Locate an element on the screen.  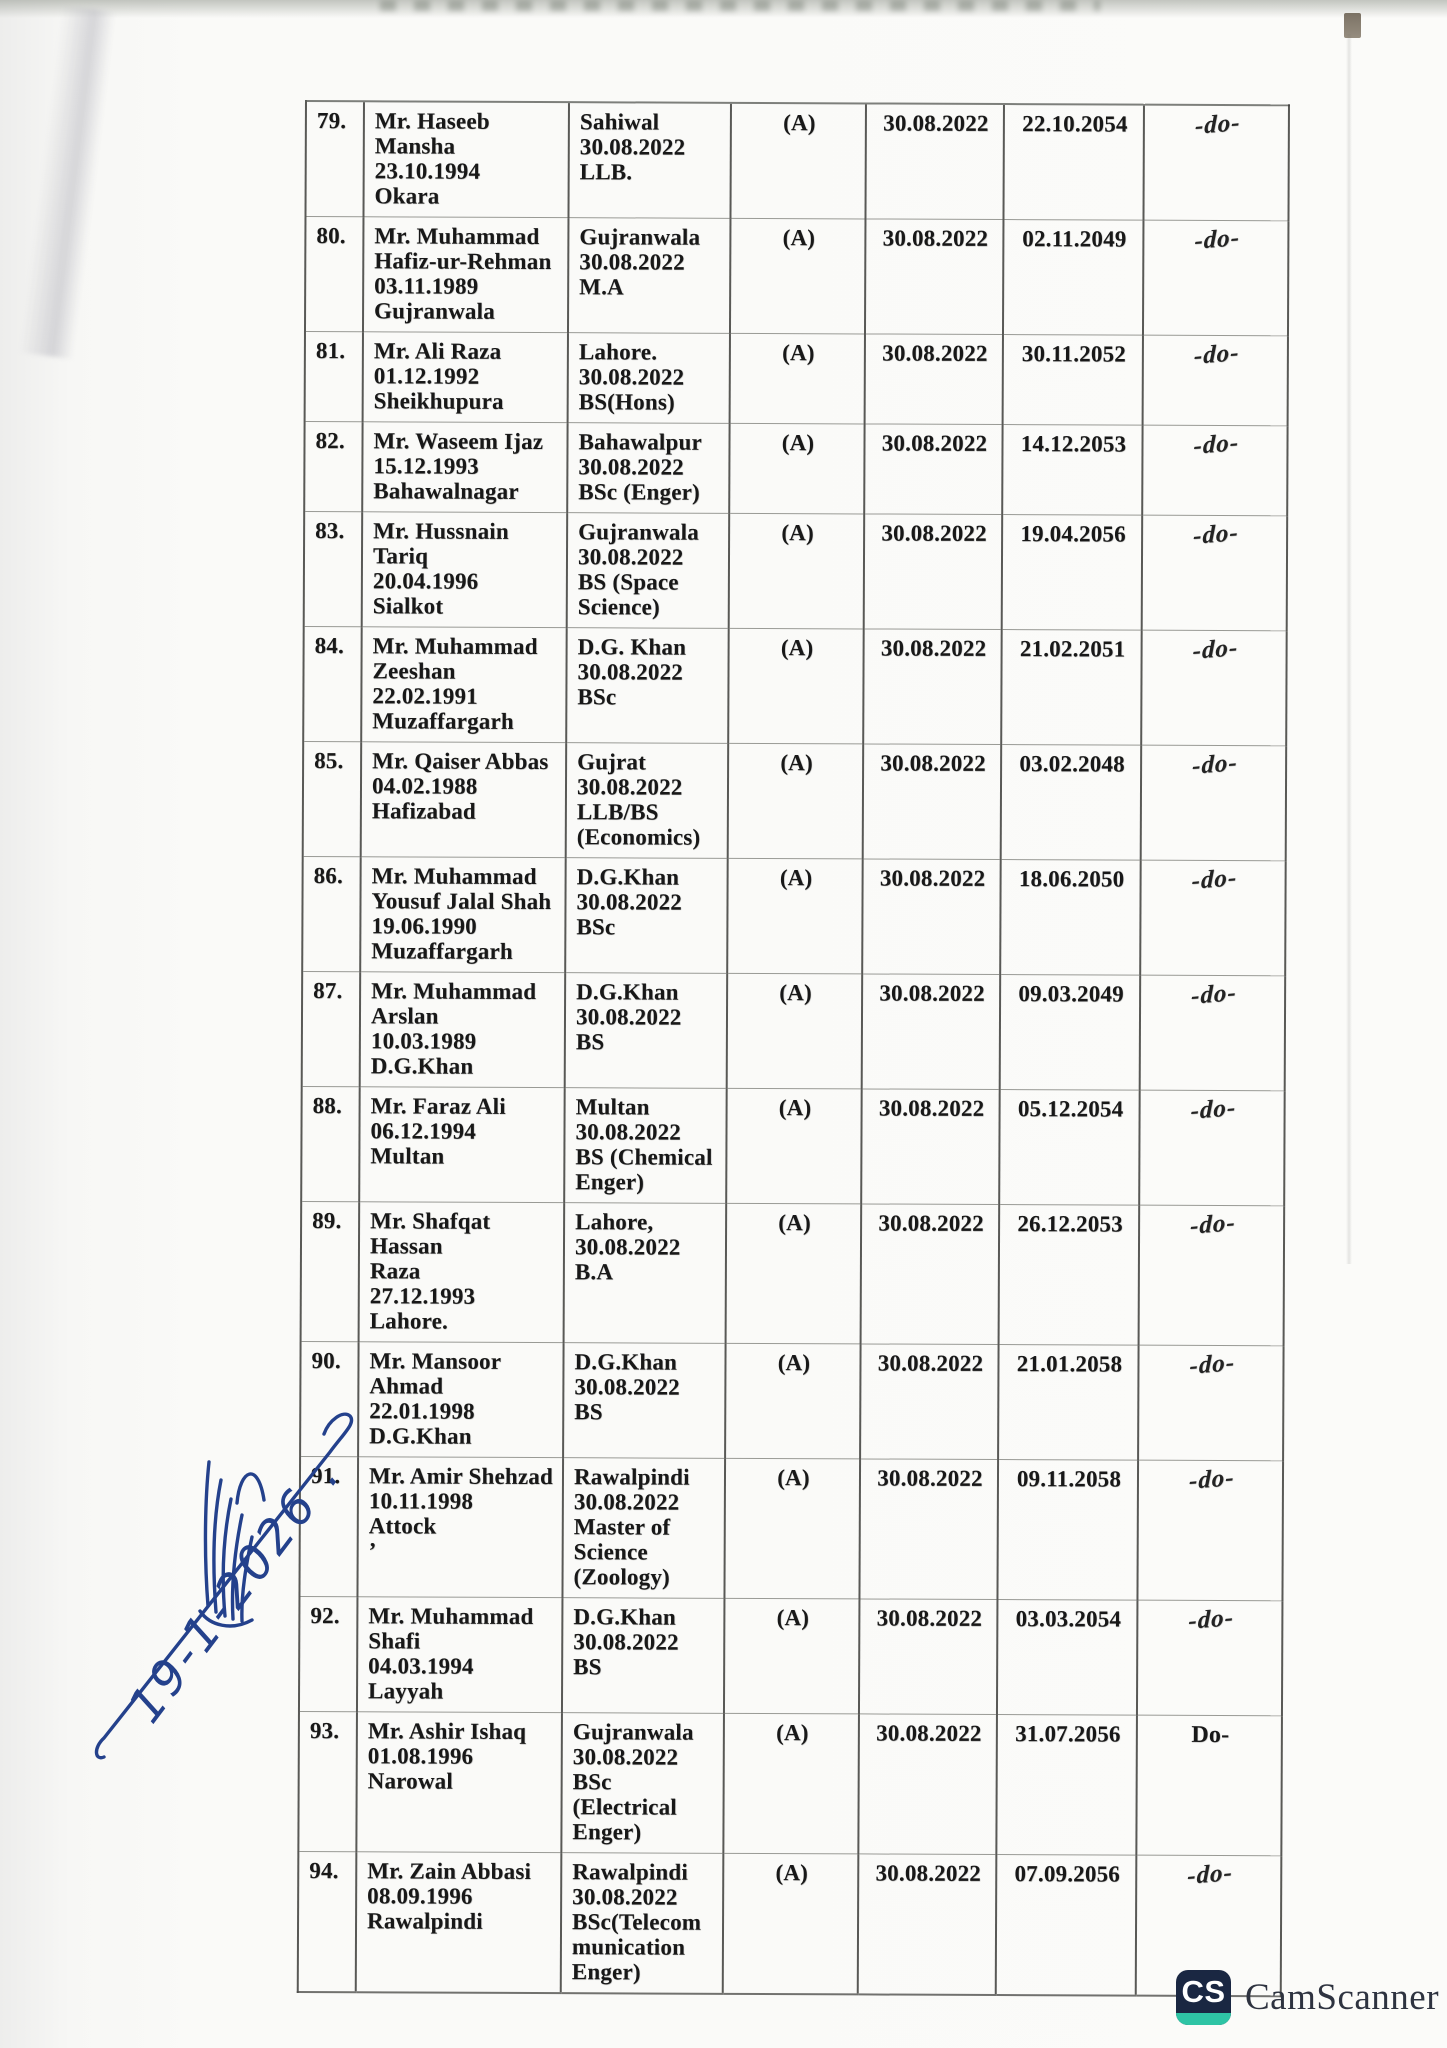
retirement-date-cell-text: 09.03.2049 is located at coordinates (1071, 994).